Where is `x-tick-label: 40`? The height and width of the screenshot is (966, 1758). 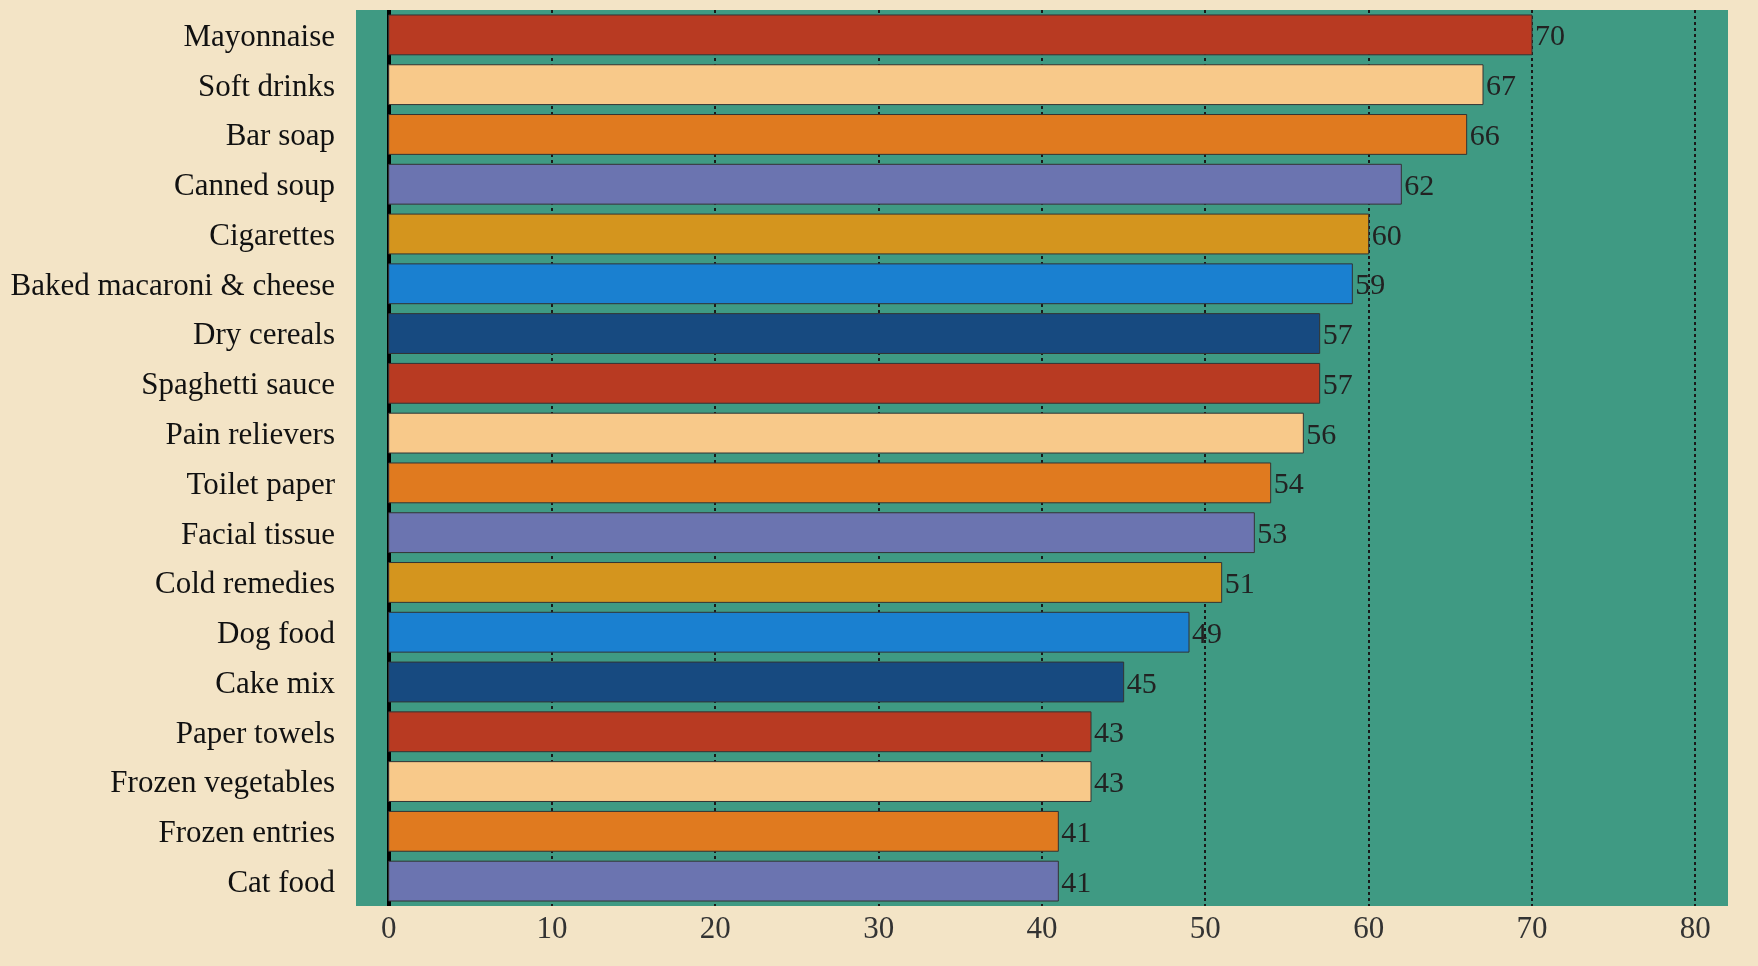
x-tick-label: 40 is located at coordinates (1042, 927).